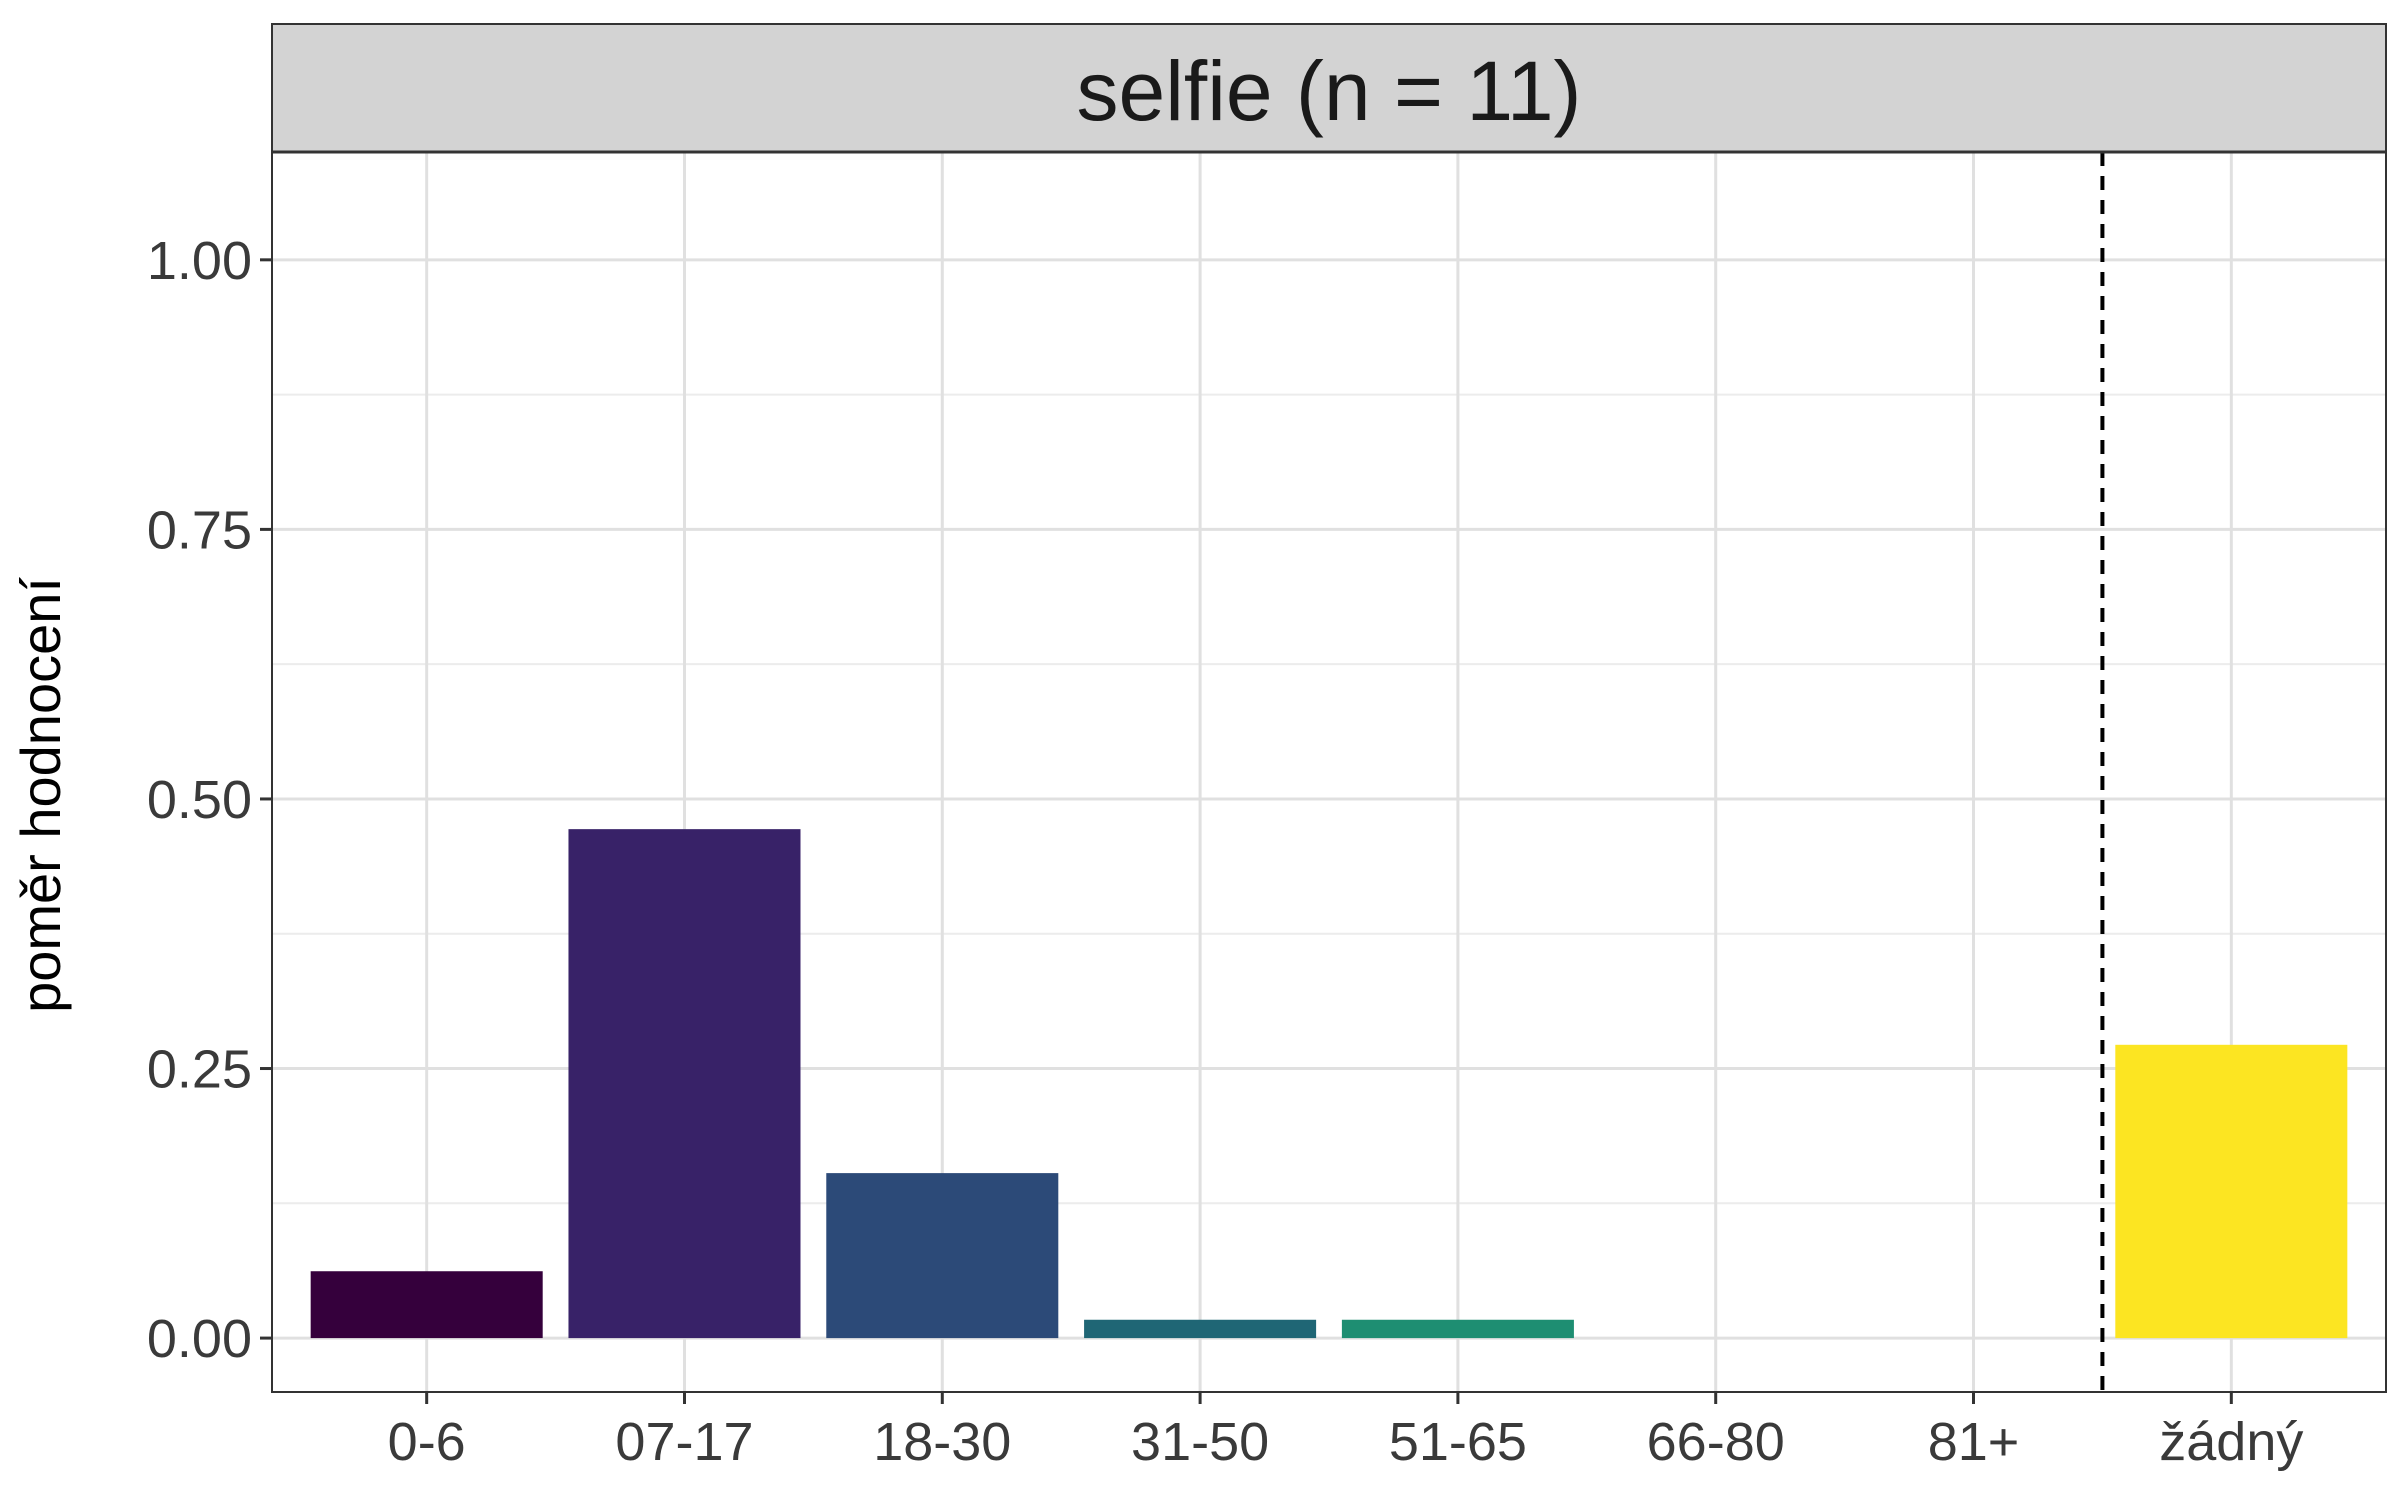 This screenshot has width=2400, height=1500. I want to click on x-tick-label: 66-80, so click(1716, 1442).